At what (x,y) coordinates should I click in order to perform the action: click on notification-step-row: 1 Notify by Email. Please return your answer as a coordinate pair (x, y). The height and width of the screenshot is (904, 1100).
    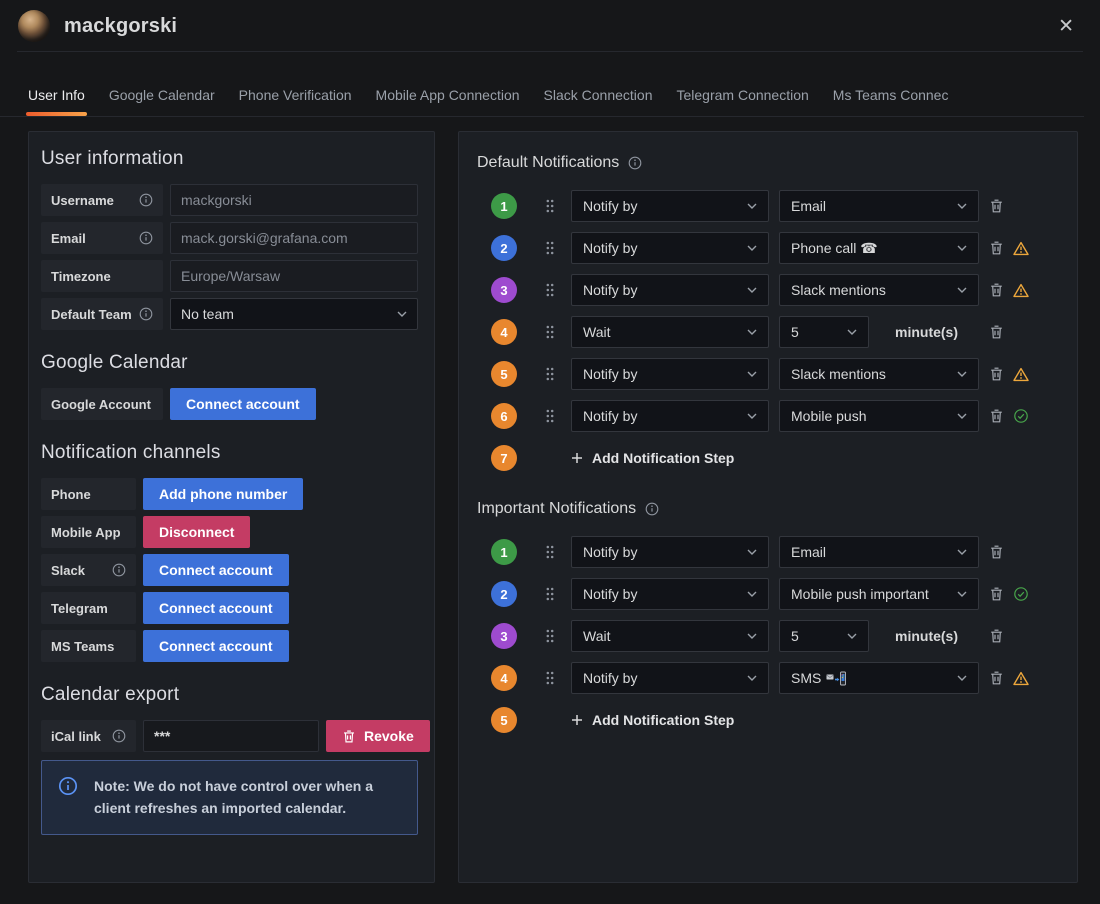
    Looking at the image, I should click on (768, 206).